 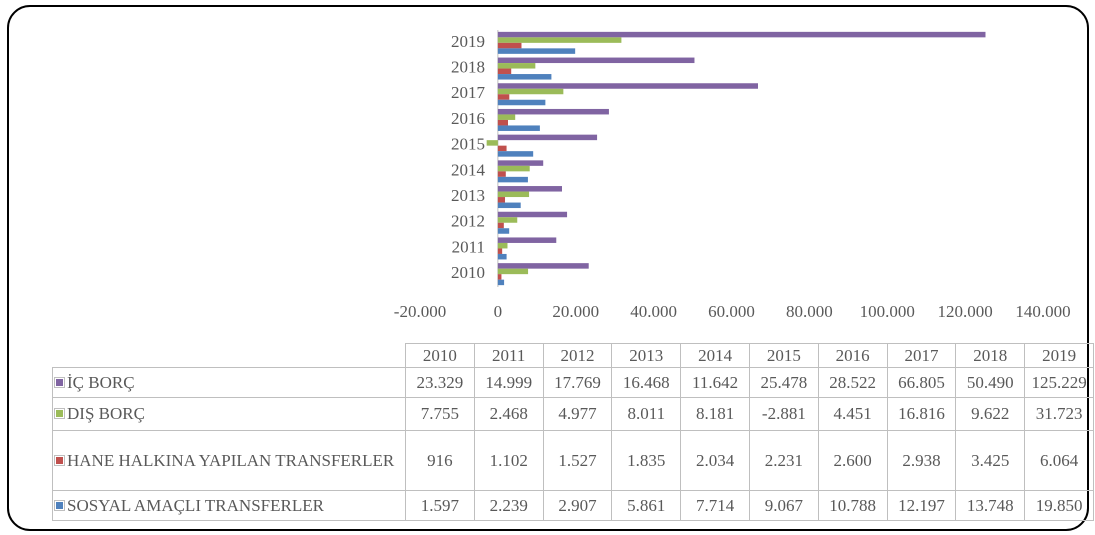 I want to click on value-cell: 1.835, so click(x=646, y=460).